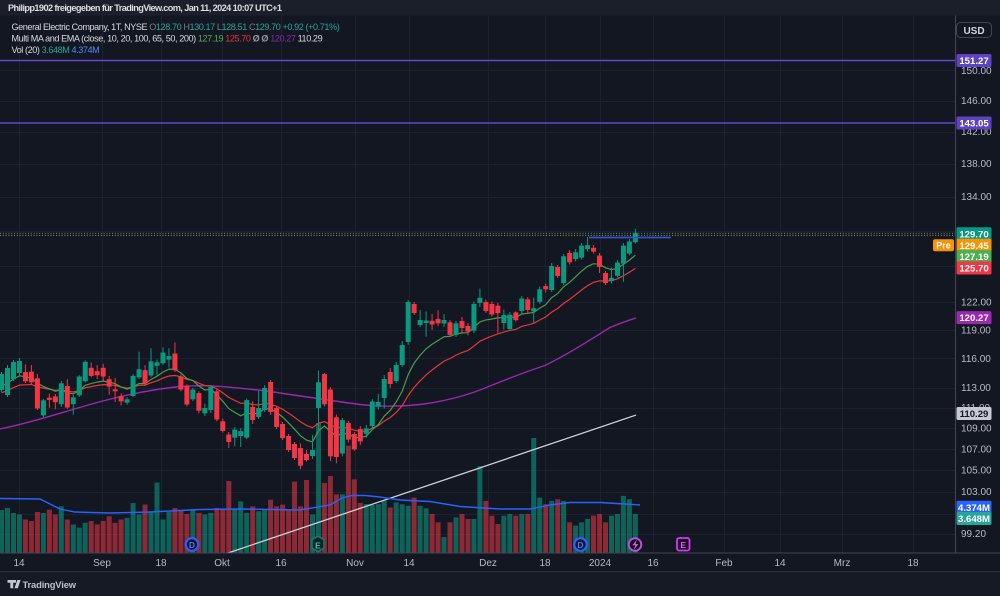  What do you see at coordinates (600, 563) in the screenshot?
I see `svg-text: 2024` at bounding box center [600, 563].